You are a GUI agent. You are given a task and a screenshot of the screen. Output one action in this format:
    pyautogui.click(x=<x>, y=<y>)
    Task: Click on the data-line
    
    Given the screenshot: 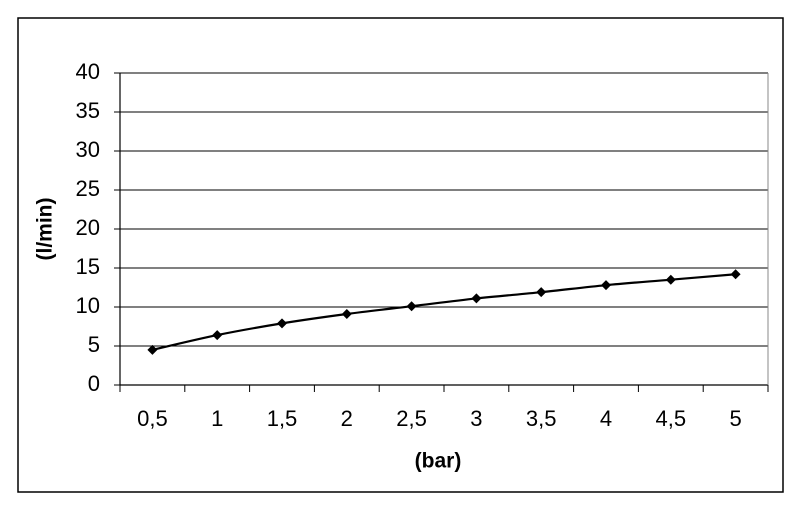 What is the action you would take?
    pyautogui.click(x=444, y=312)
    